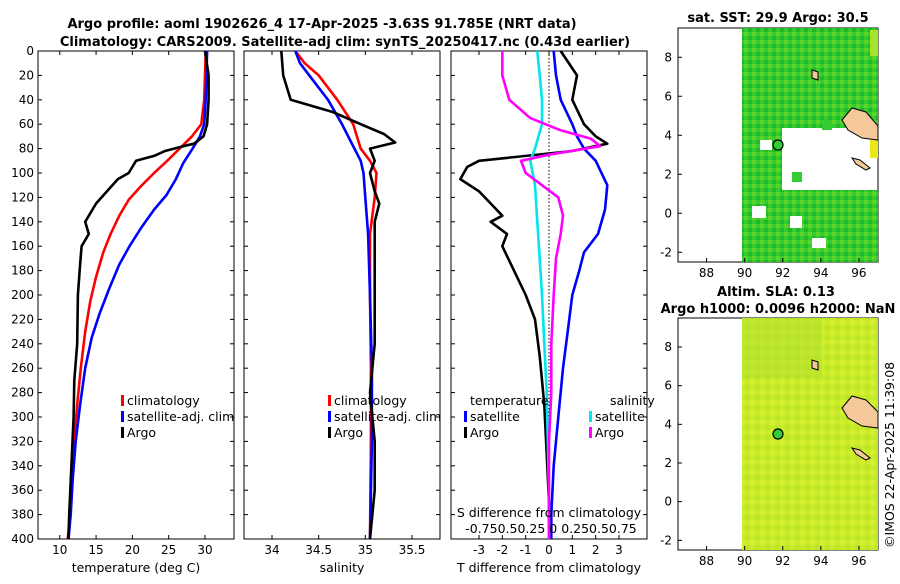 This screenshot has width=900, height=584. Describe the element at coordinates (22, 197) in the screenshot. I see `depth-tick-label: 120` at that location.